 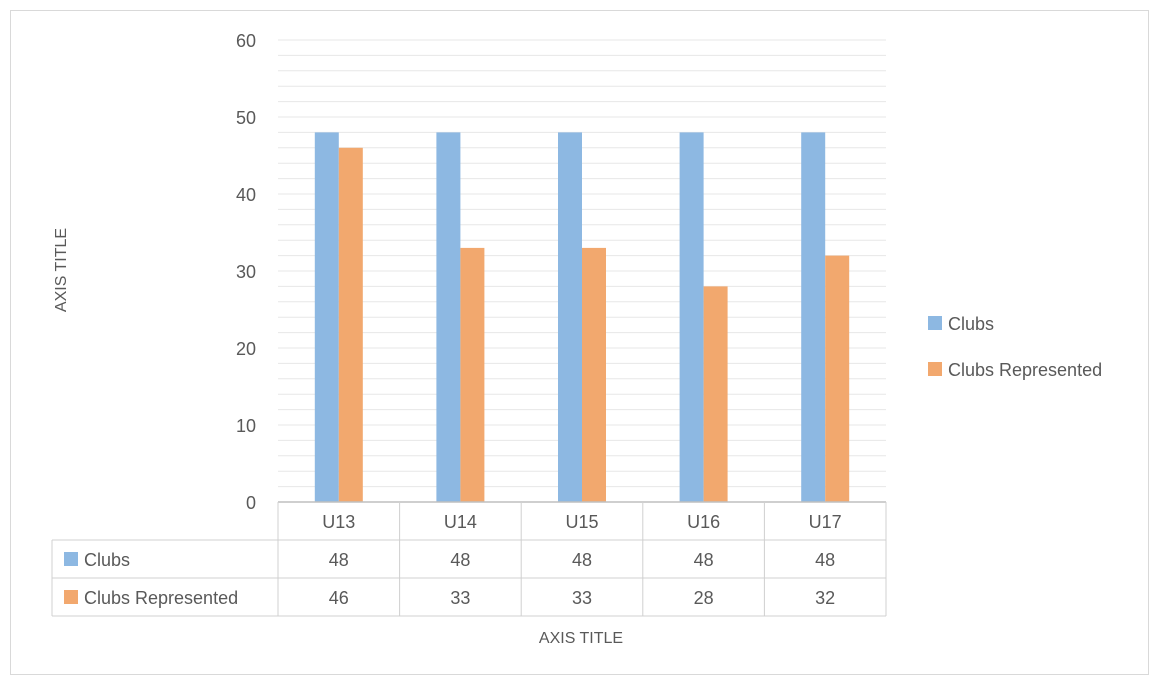 I want to click on y-tick-label: 30, so click(x=246, y=272).